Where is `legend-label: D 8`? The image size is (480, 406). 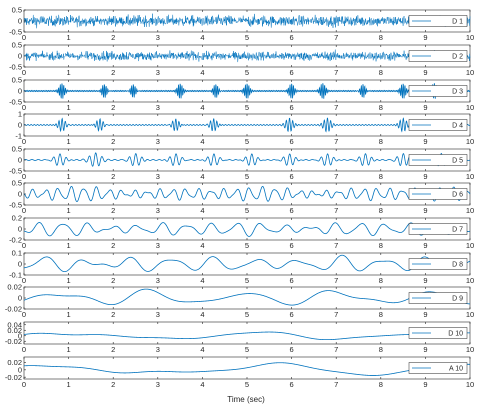
legend-label: D 8 is located at coordinates (457, 265).